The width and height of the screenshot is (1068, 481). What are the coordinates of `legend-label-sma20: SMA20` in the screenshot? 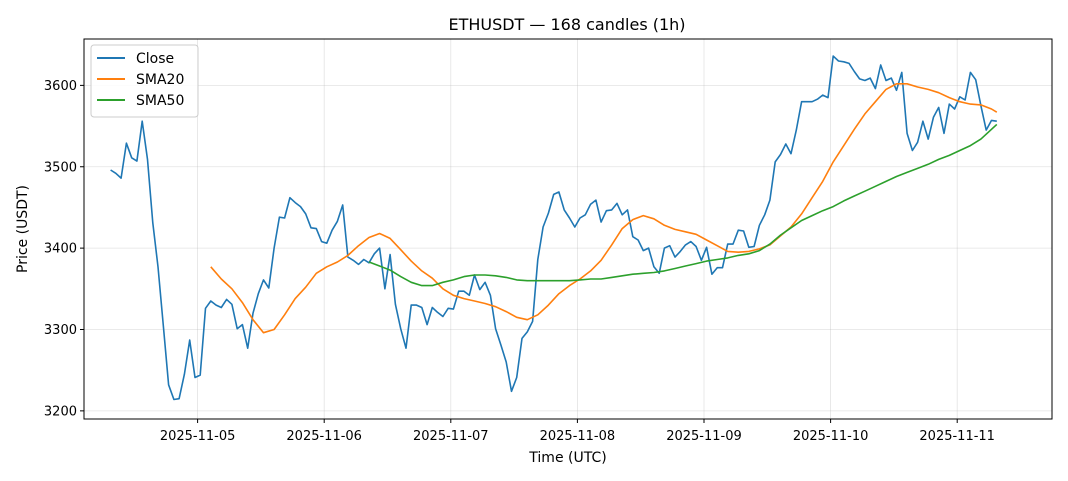 It's located at (160, 80).